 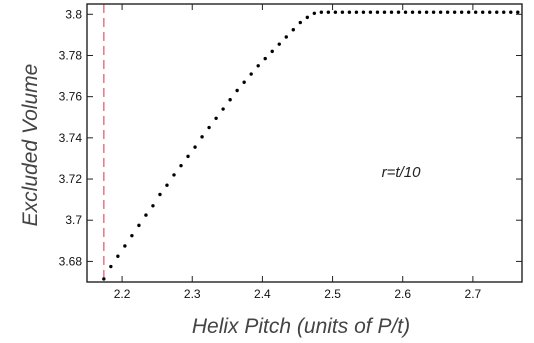 I want to click on annotation-label: r=t/10, so click(x=401, y=172).